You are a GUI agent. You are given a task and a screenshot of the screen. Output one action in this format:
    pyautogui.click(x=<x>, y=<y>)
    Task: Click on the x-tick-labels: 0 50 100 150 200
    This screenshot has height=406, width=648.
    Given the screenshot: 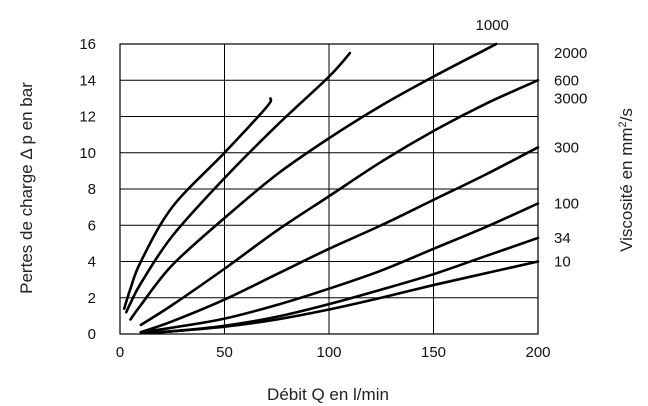 What is the action you would take?
    pyautogui.click(x=333, y=352)
    